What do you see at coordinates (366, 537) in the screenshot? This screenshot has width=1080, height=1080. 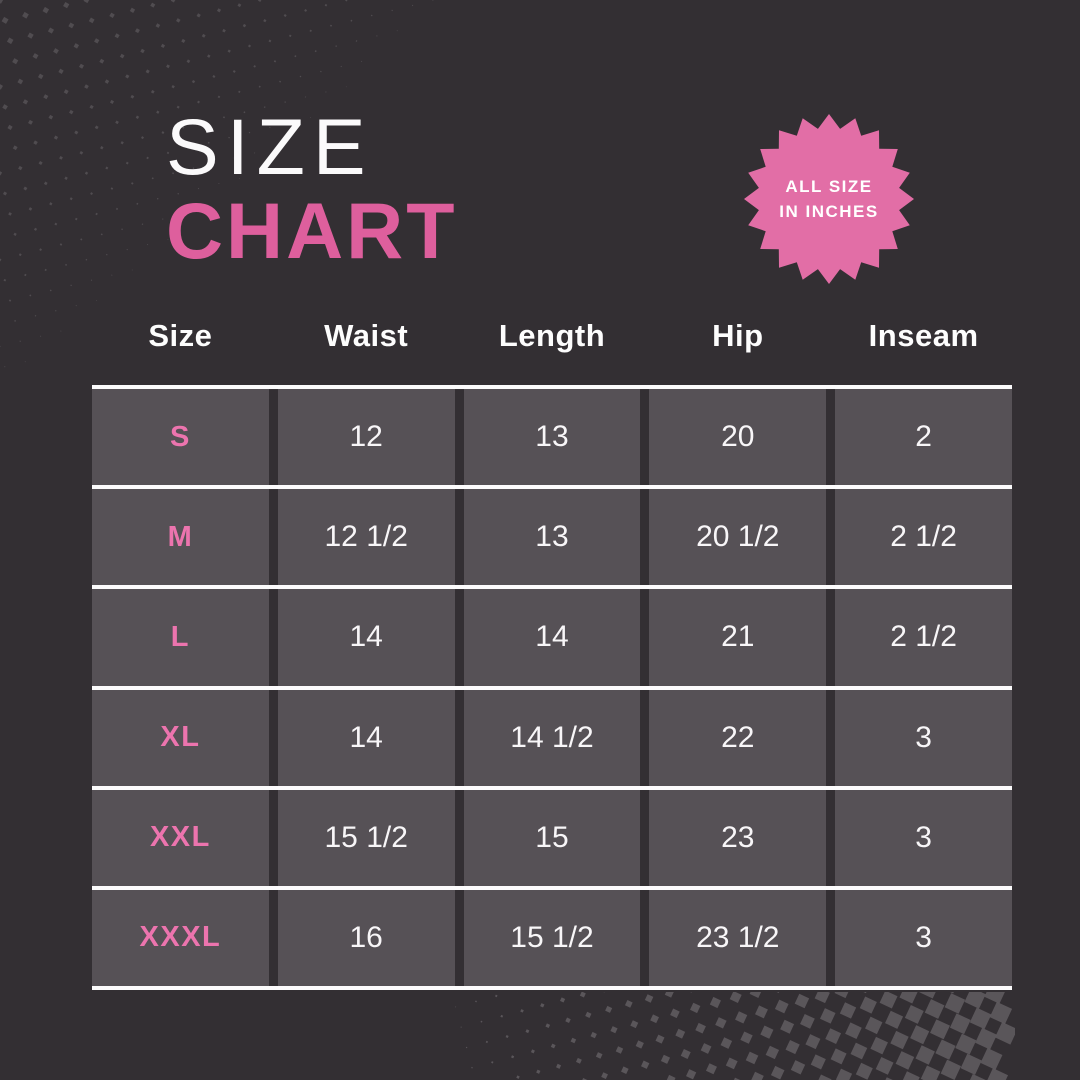 I see `table-cell: 12 1/2` at bounding box center [366, 537].